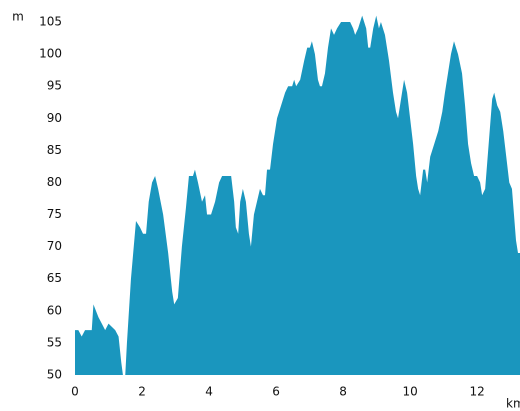  What do you see at coordinates (54, 310) in the screenshot?
I see `y-tick-label: 60` at bounding box center [54, 310].